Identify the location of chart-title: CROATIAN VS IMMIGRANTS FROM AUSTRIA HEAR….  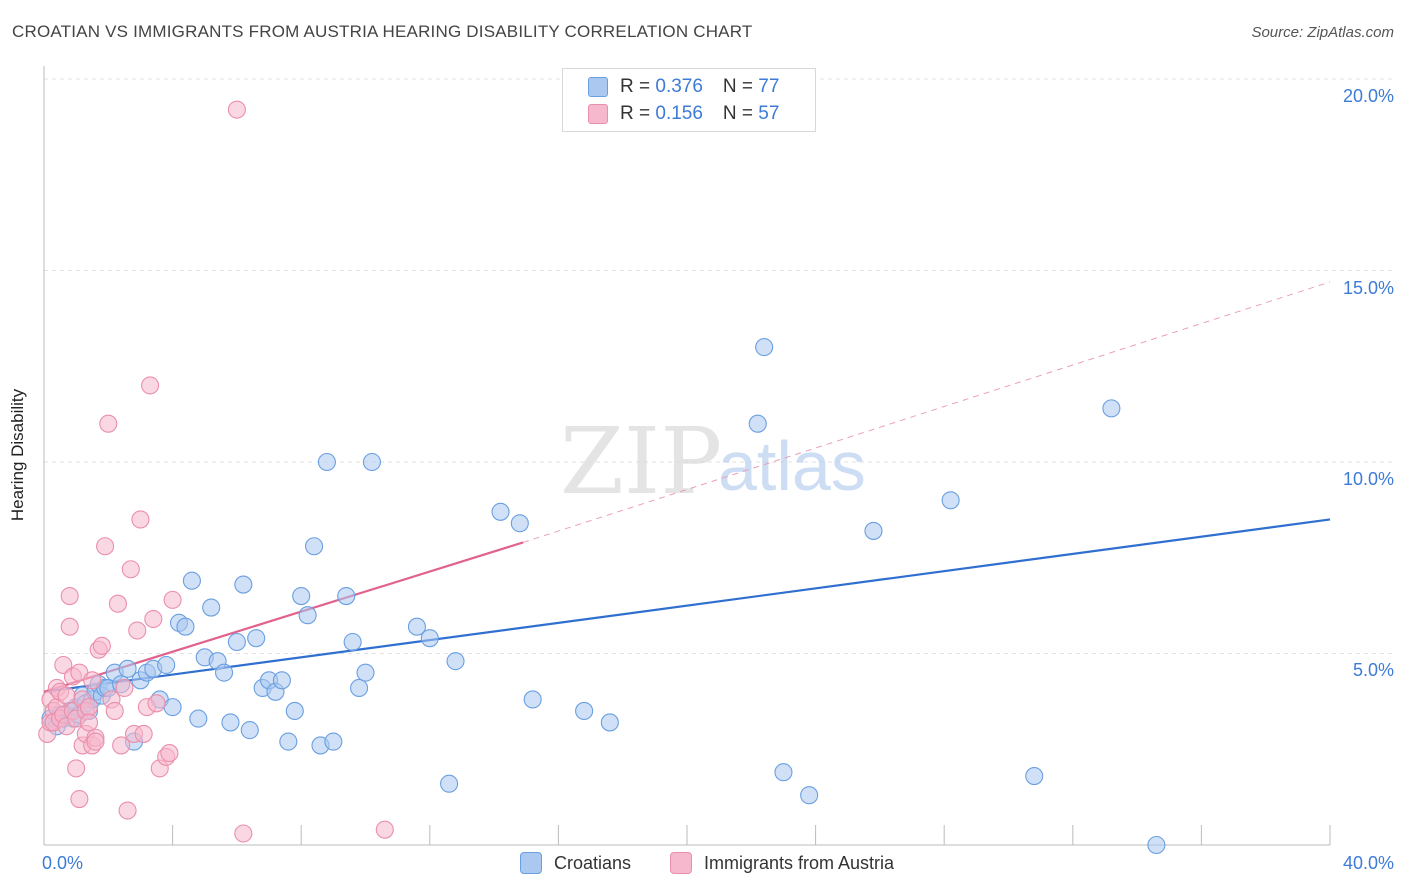
(382, 31).